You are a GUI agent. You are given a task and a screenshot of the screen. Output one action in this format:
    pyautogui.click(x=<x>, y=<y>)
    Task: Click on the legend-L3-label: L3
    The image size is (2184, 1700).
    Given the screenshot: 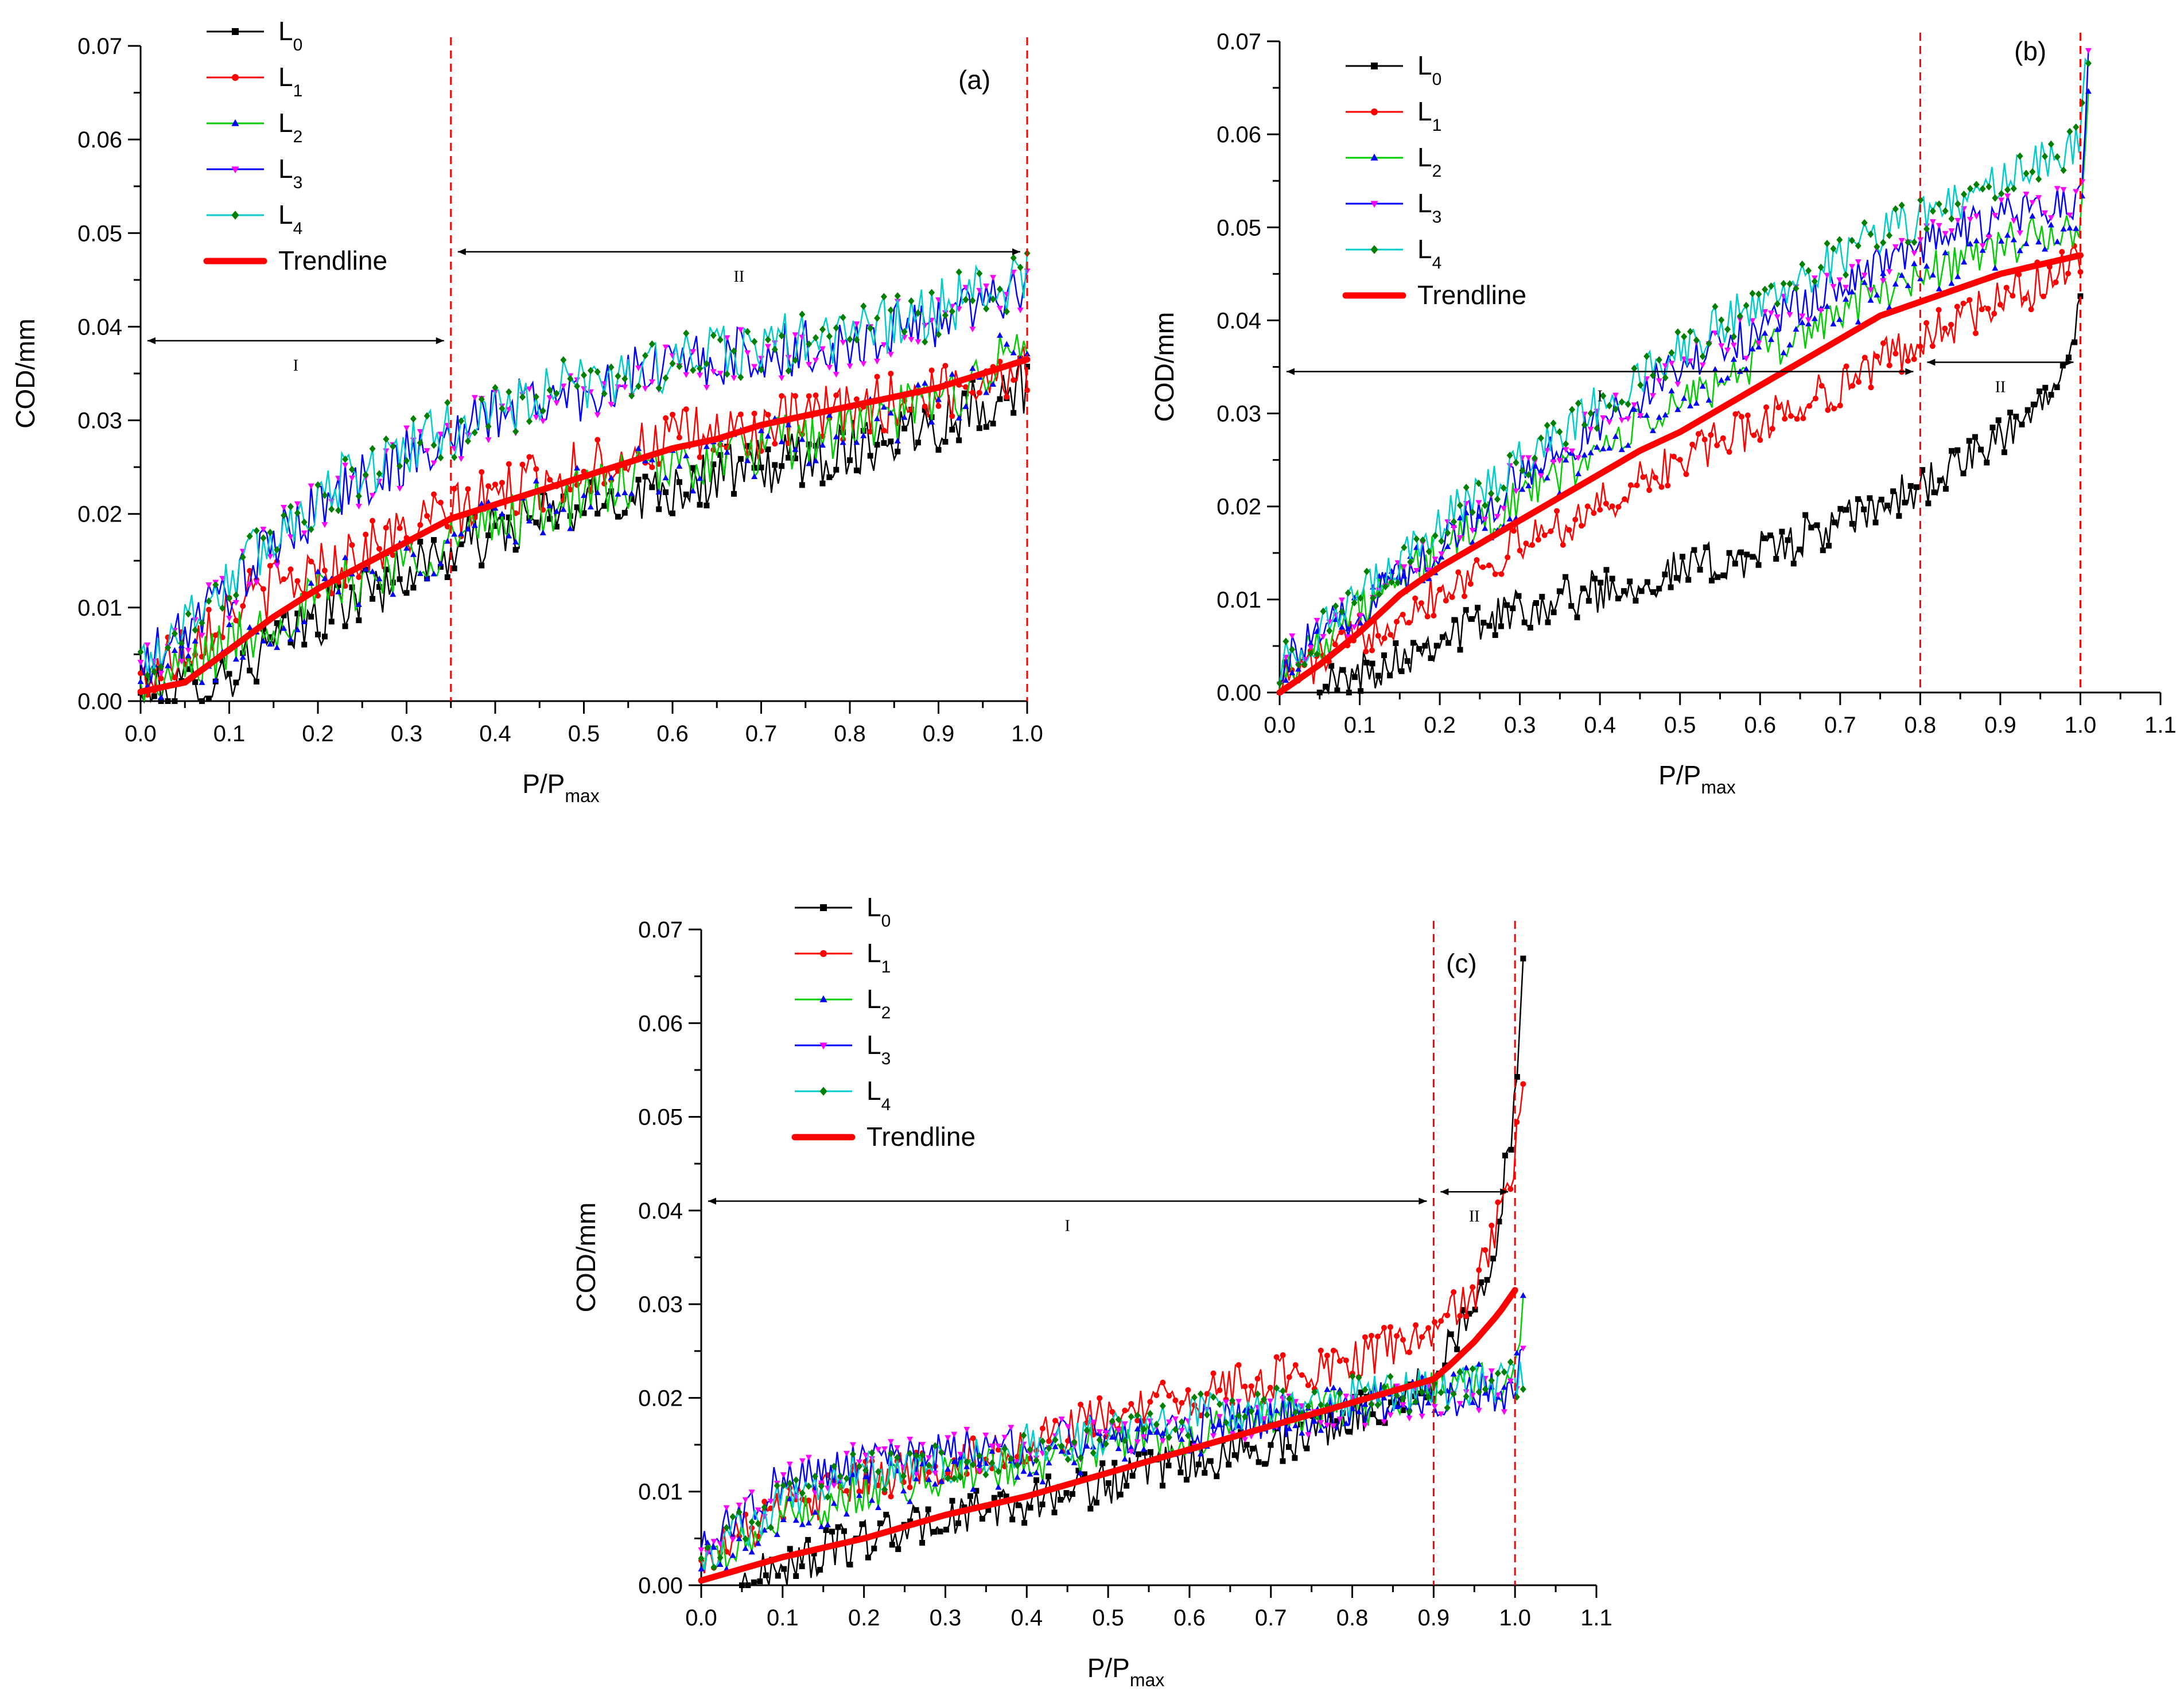 What is the action you would take?
    pyautogui.click(x=290, y=173)
    